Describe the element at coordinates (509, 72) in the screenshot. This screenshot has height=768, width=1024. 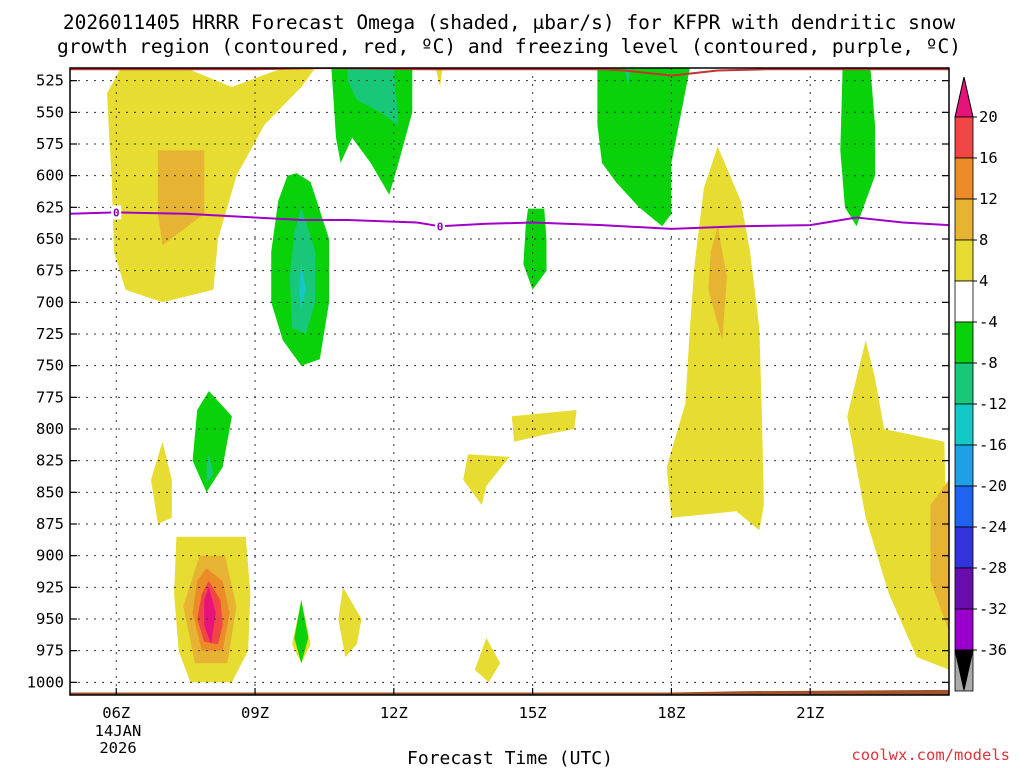
I see `dgz-contour` at that location.